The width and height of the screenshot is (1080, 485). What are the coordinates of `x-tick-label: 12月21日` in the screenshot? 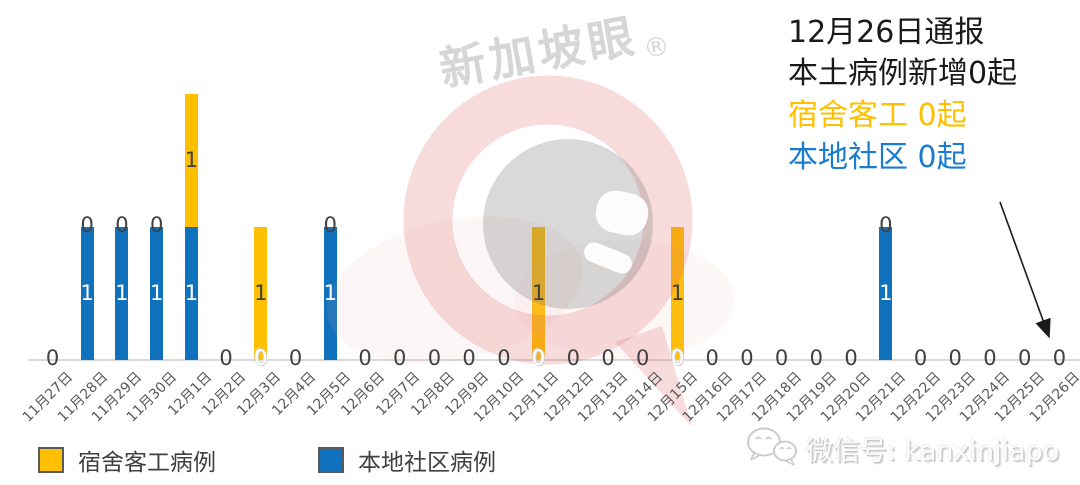 It's located at (881, 397).